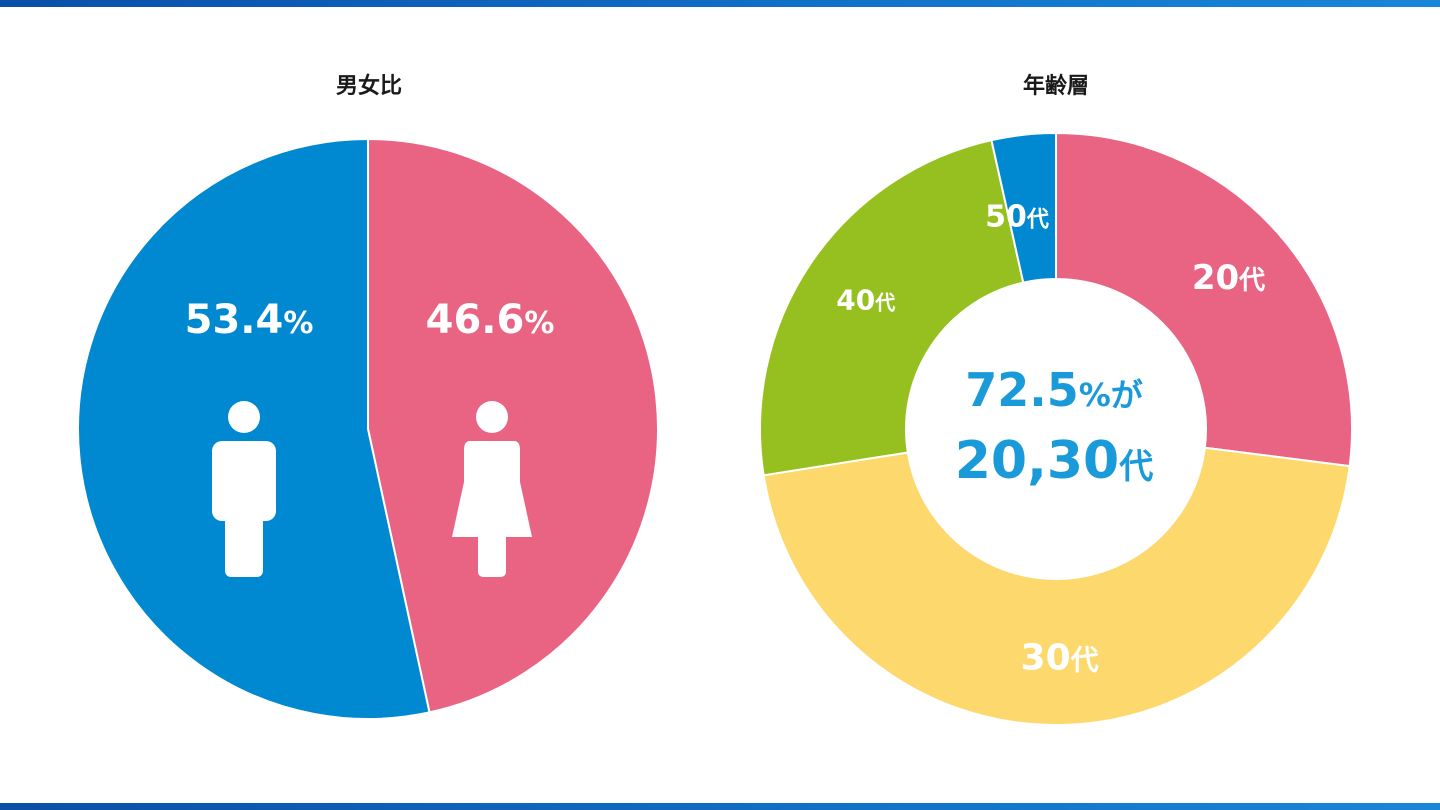 Image resolution: width=1440 pixels, height=810 pixels. Describe the element at coordinates (865, 300) in the screenshot. I see `age-label-40: 40代` at that location.